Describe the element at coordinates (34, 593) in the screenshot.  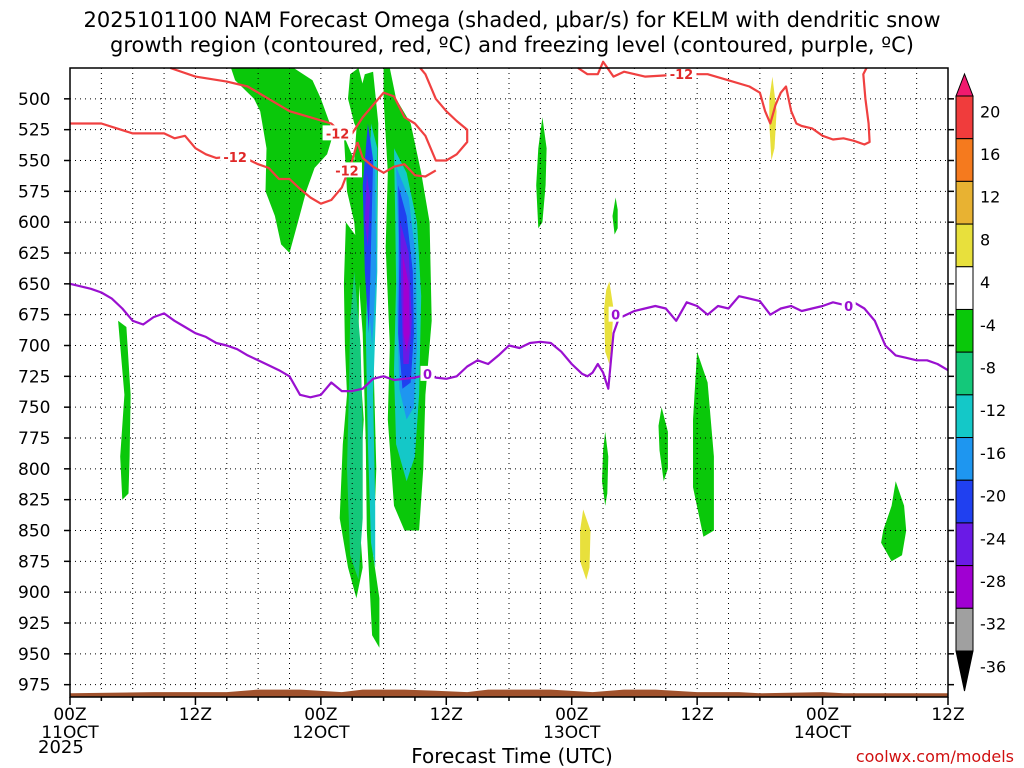
I see `y-tick-label-900: 900` at that location.